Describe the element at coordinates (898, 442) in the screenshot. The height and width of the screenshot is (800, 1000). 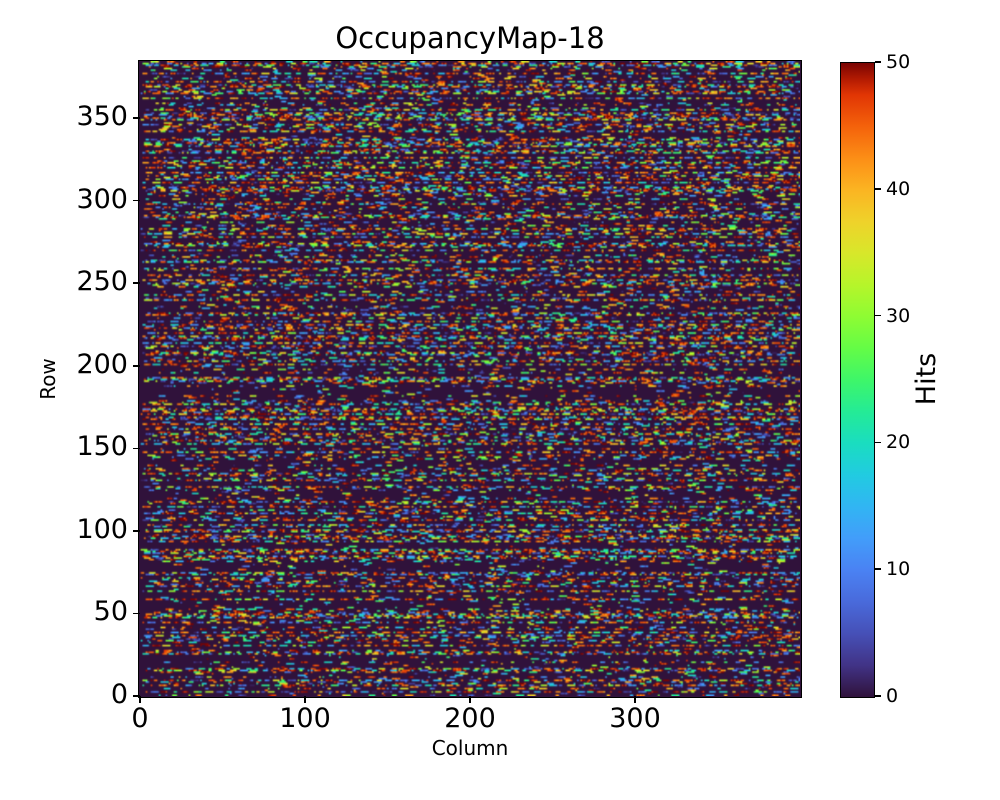
I see `colorbar-tick-label: 20` at that location.